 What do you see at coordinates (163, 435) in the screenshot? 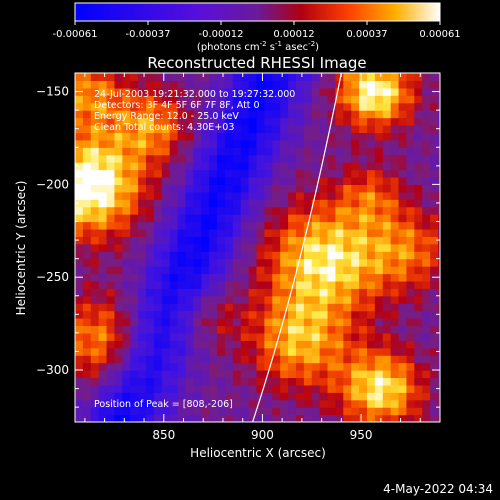
I see `x-tick-label: 850` at bounding box center [163, 435].